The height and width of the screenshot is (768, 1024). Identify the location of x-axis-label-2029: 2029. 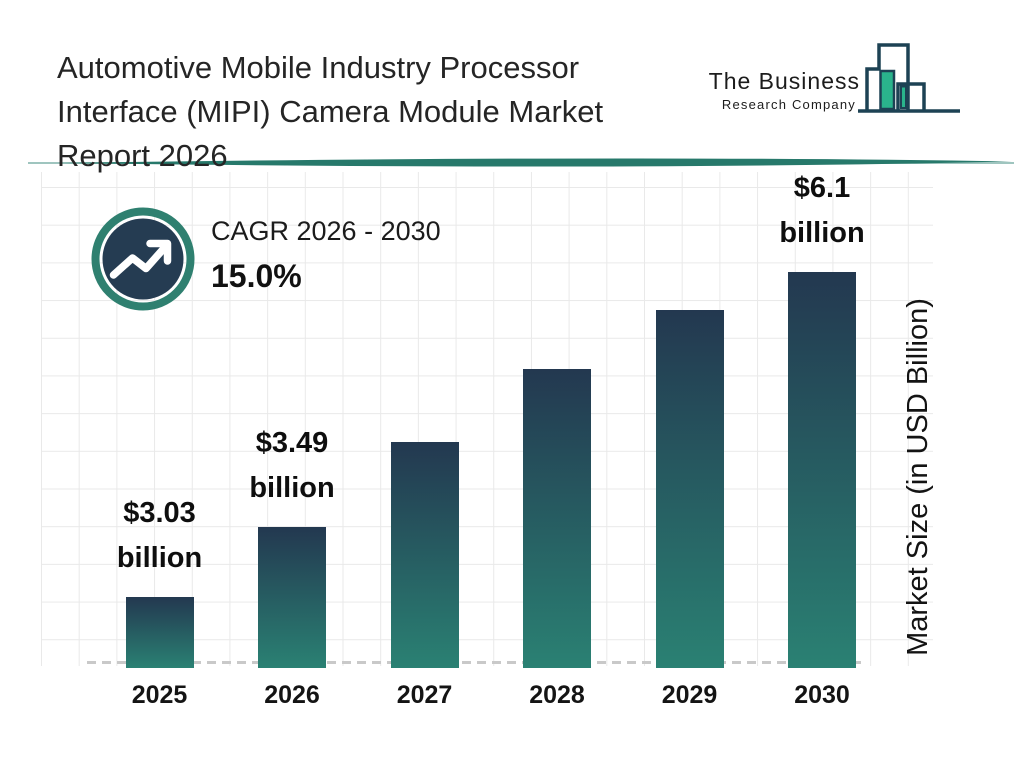
(689, 695).